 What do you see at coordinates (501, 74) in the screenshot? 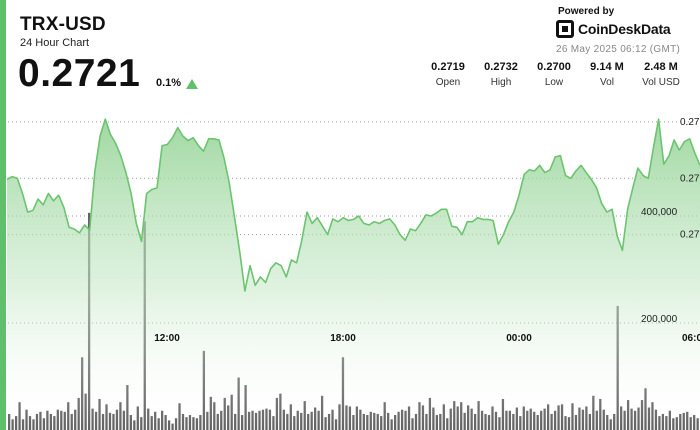
I see `stat-high: 0.2732 High` at bounding box center [501, 74].